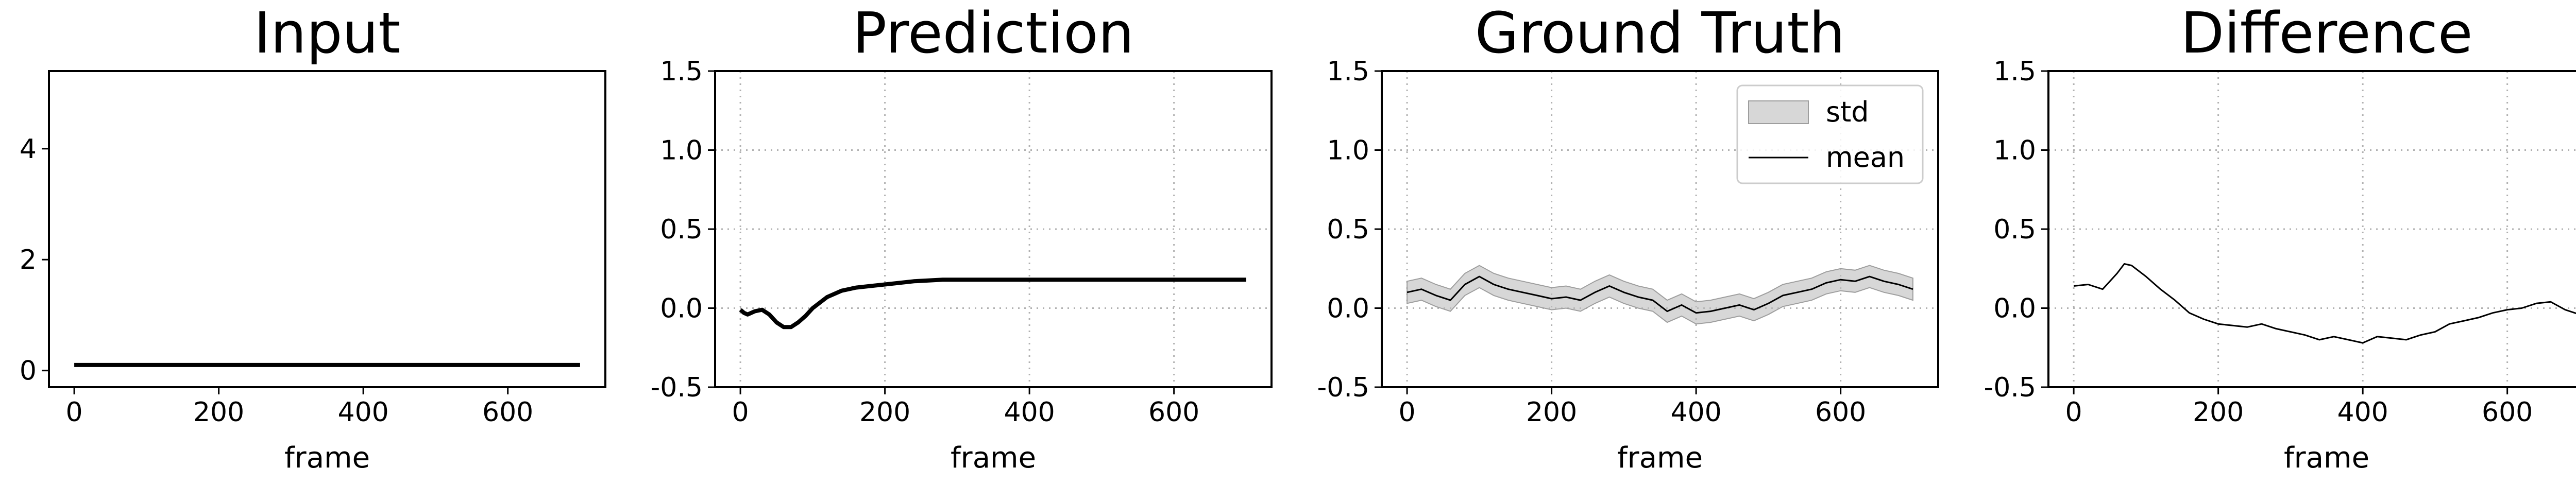 This screenshot has height=485, width=2576. What do you see at coordinates (28, 371) in the screenshot?
I see `y-tick-label: 0` at bounding box center [28, 371].